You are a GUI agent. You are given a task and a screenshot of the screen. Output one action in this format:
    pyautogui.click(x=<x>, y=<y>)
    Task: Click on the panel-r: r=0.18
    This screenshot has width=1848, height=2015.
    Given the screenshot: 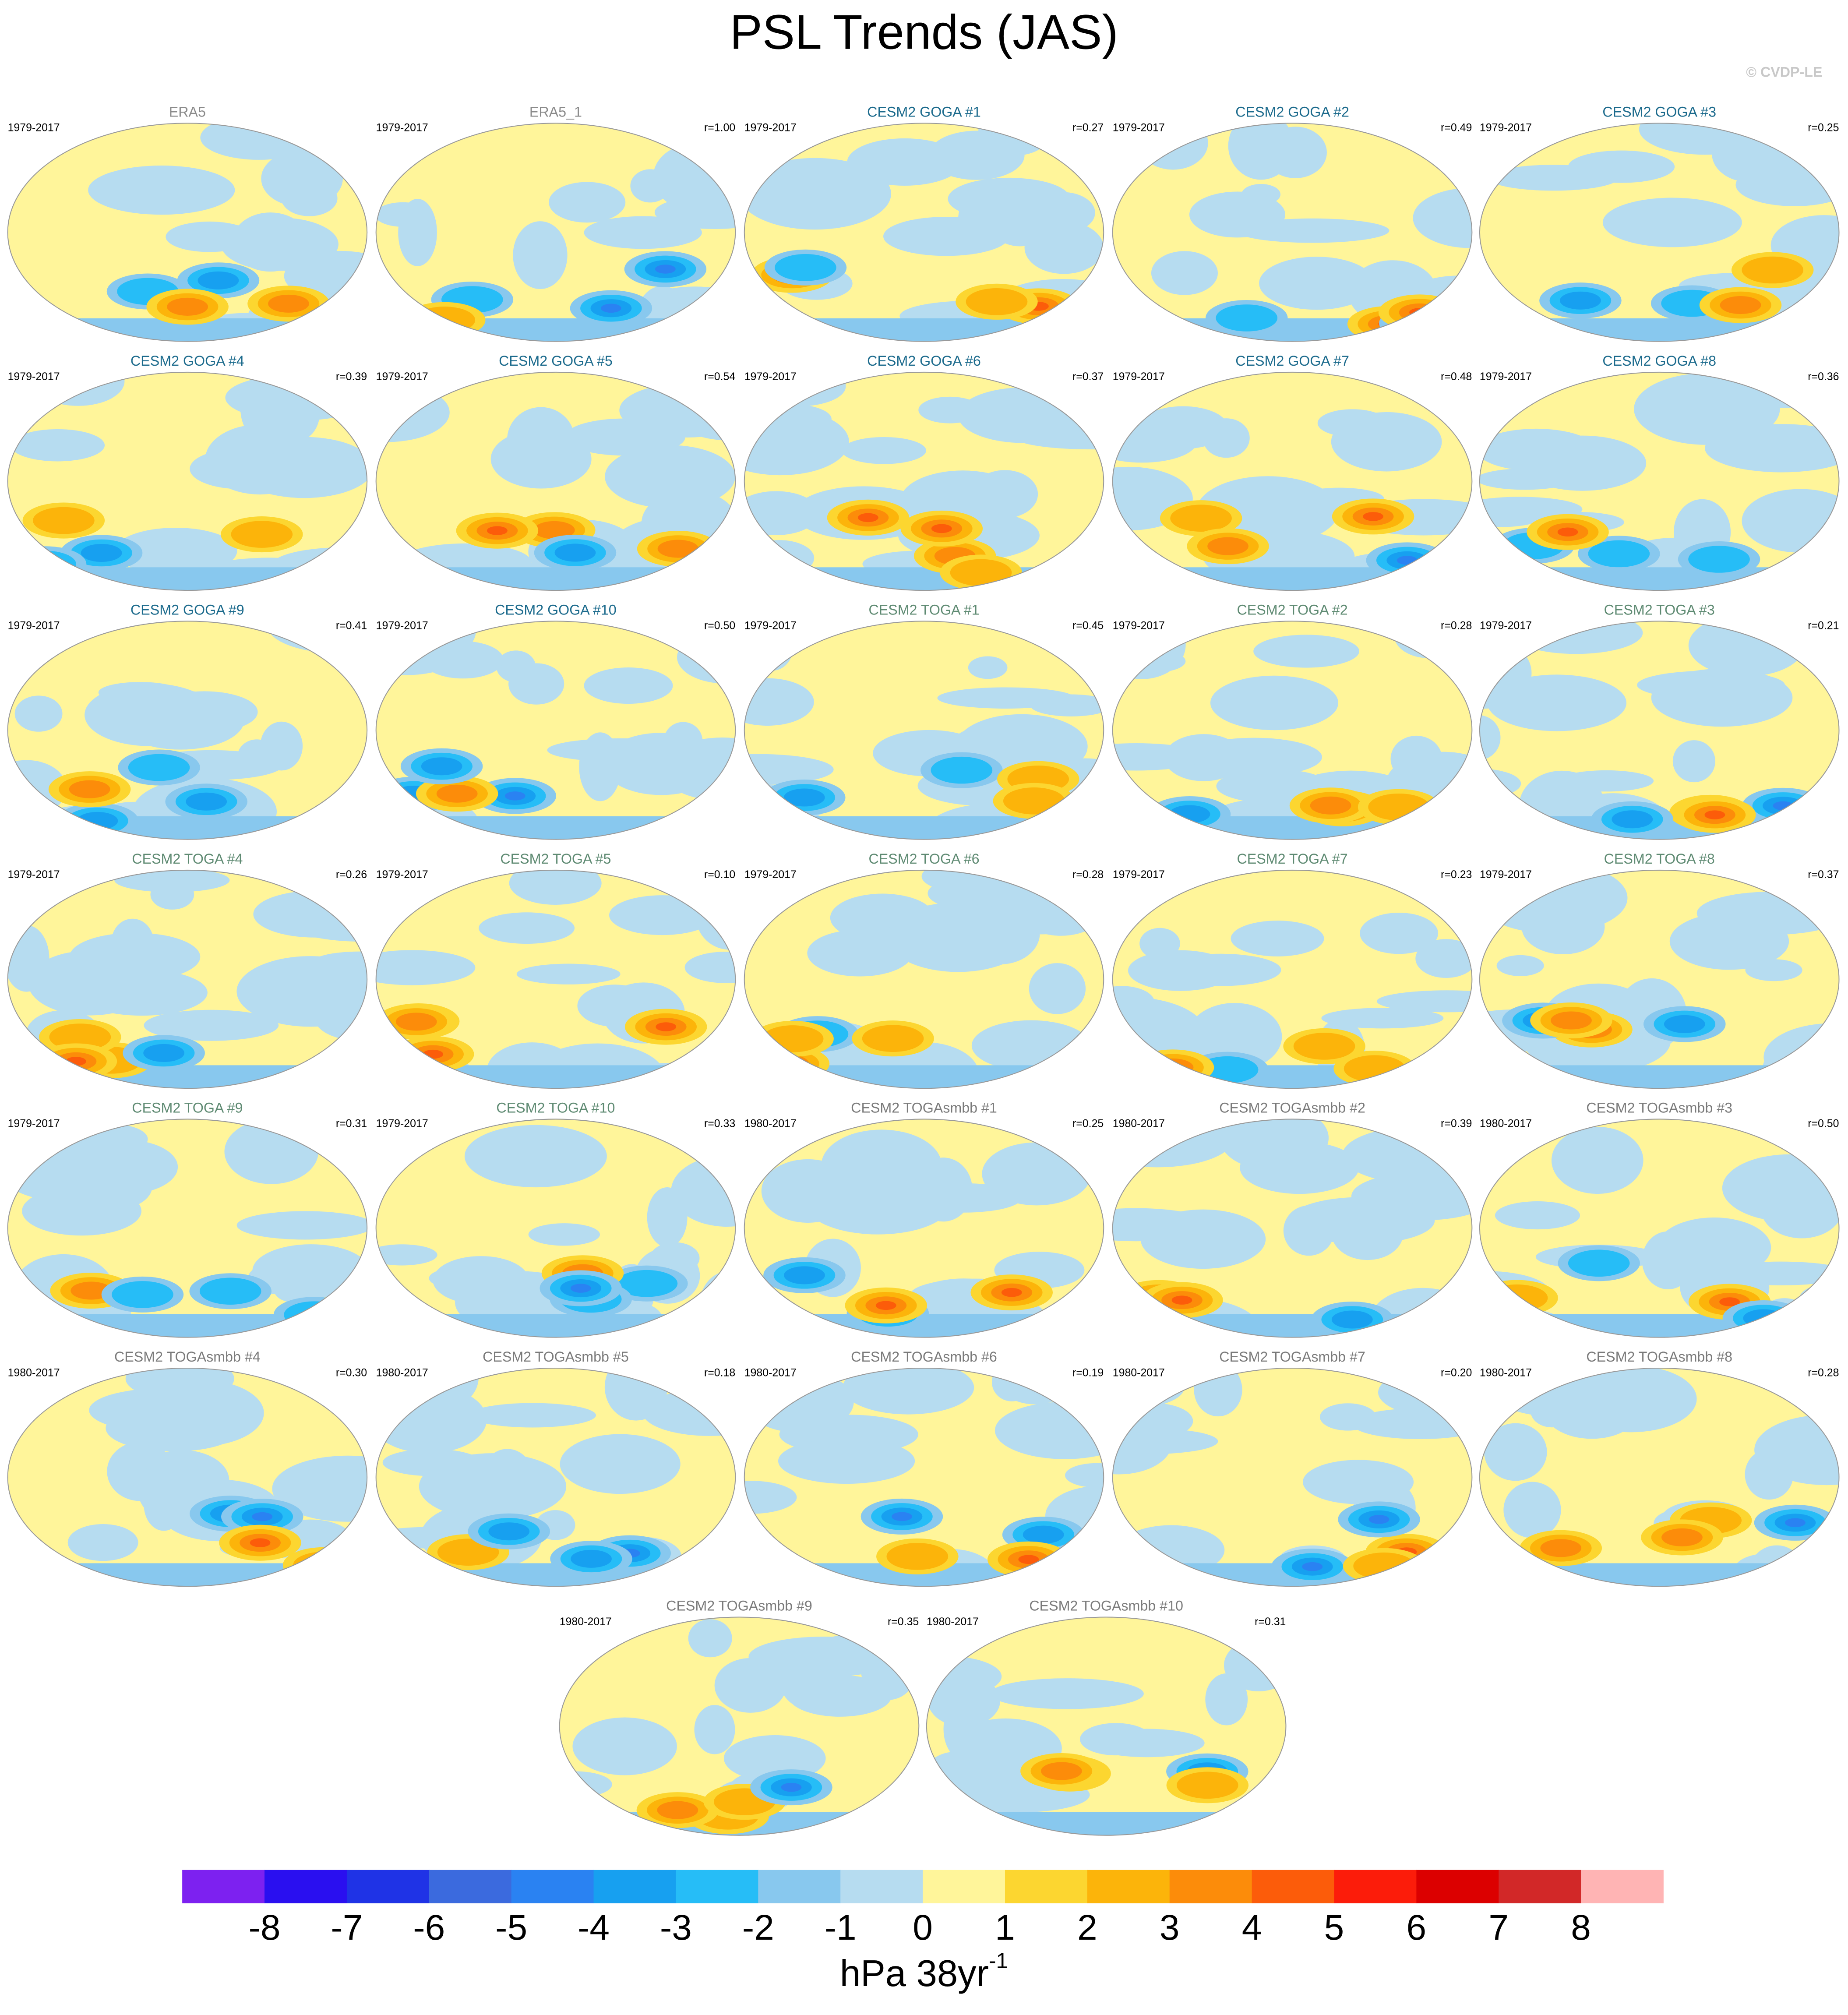 What is the action you would take?
    pyautogui.click(x=720, y=1372)
    